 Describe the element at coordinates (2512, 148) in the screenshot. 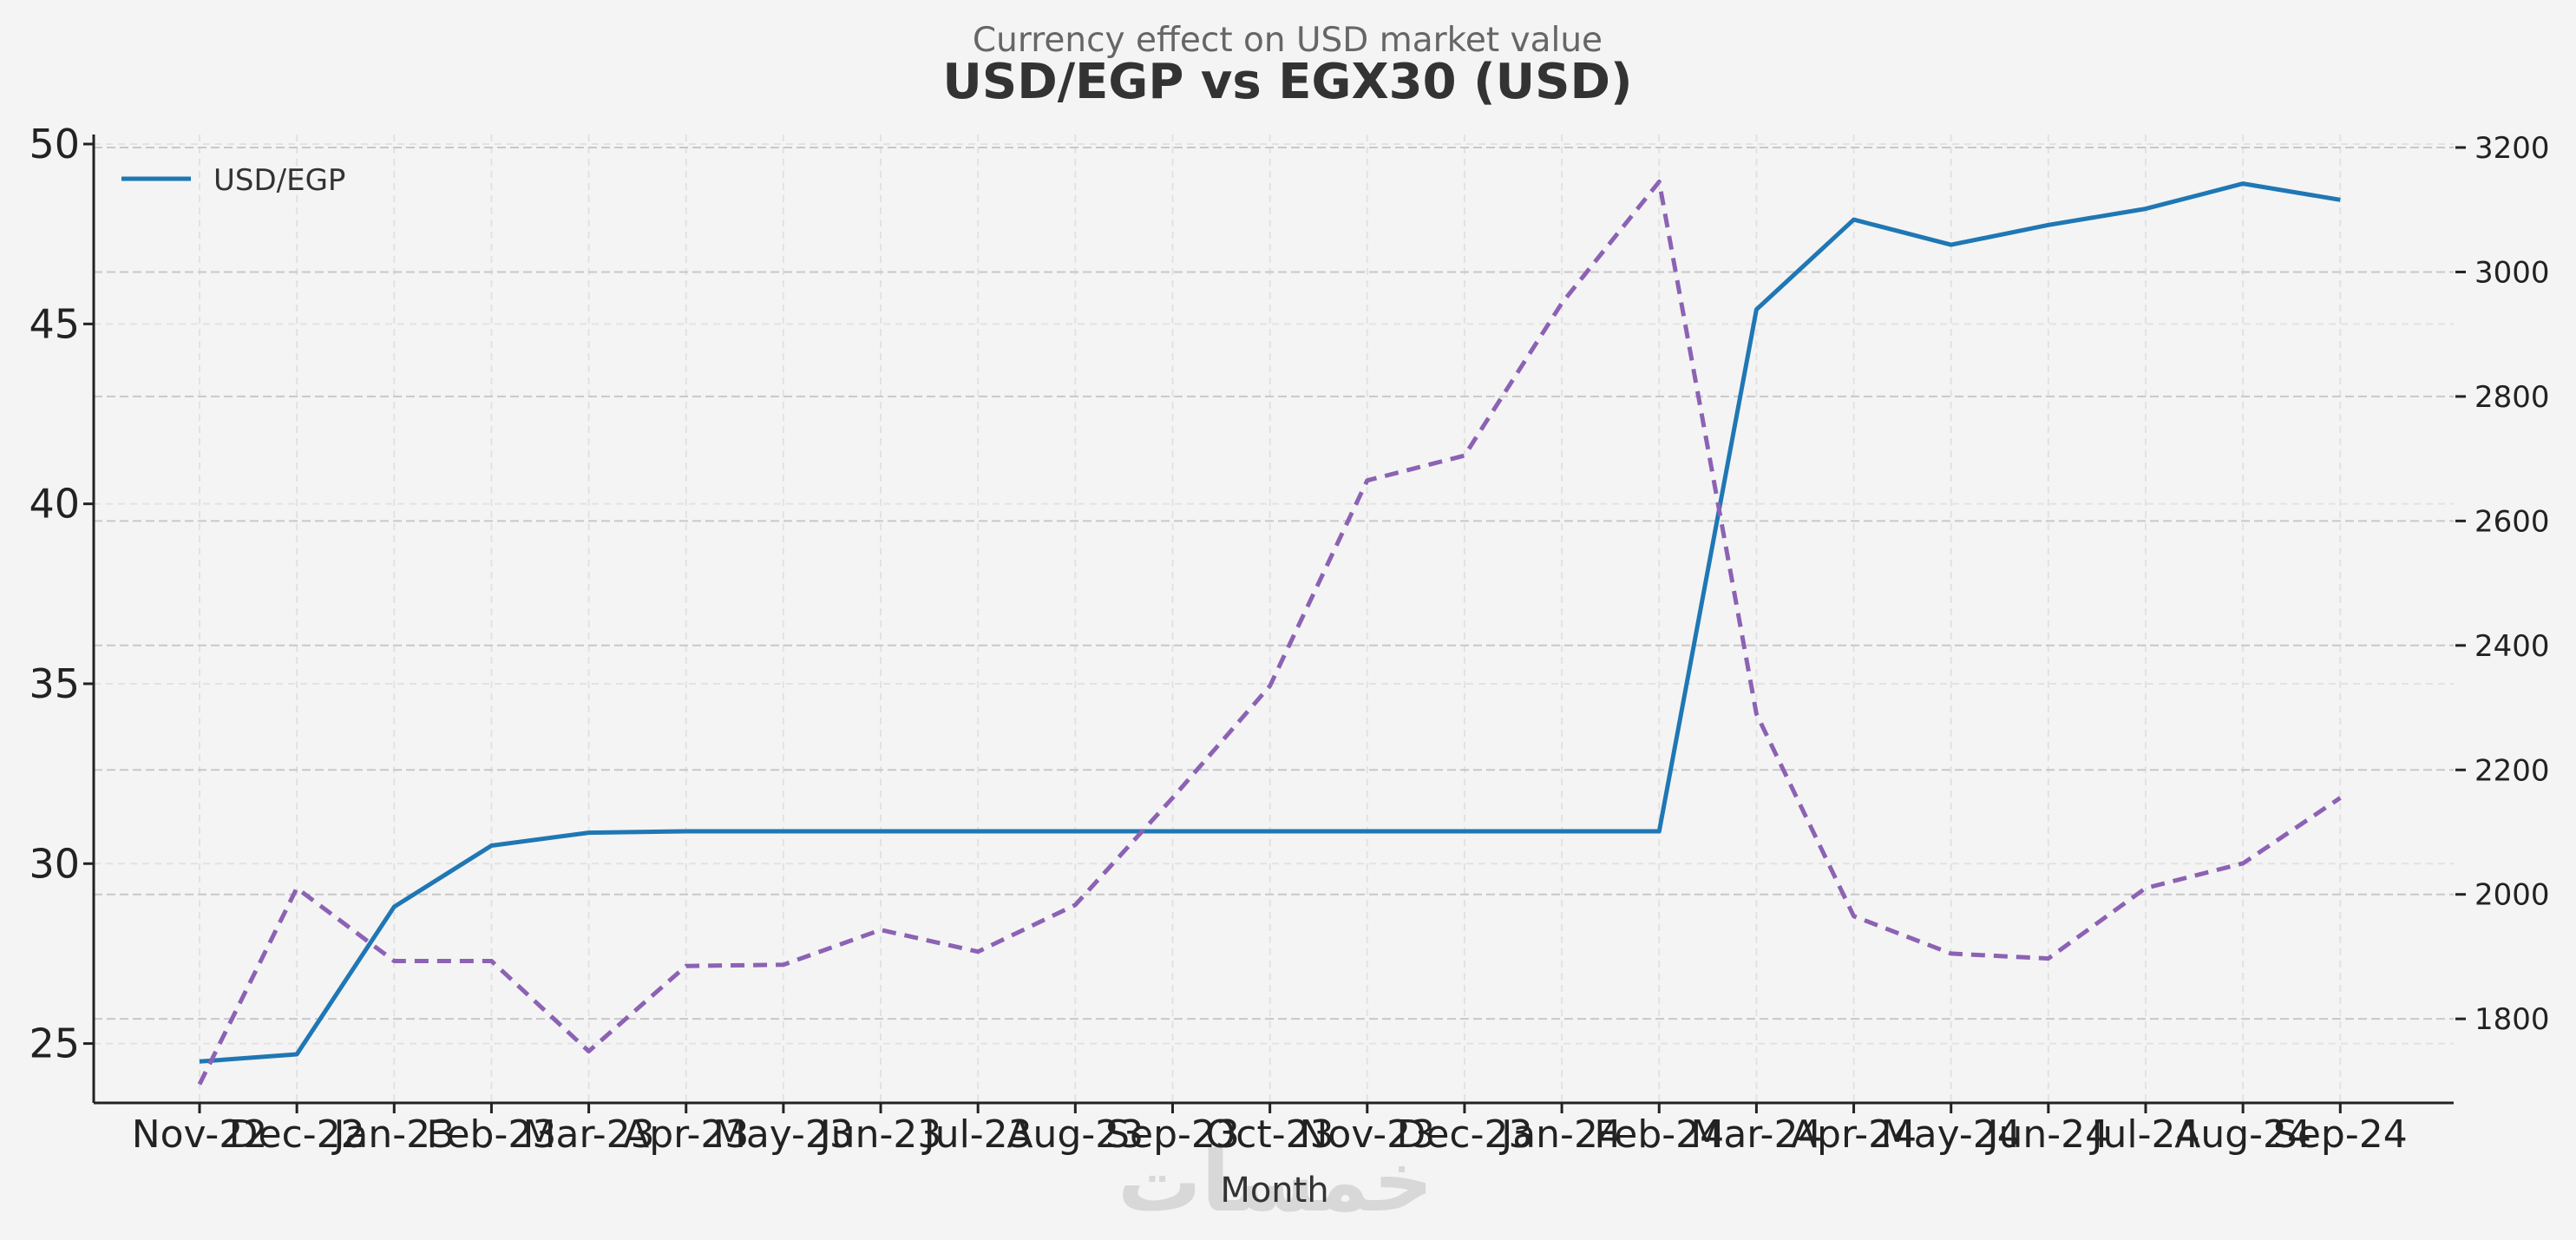

I see `y-right-tick-label: 3200` at that location.